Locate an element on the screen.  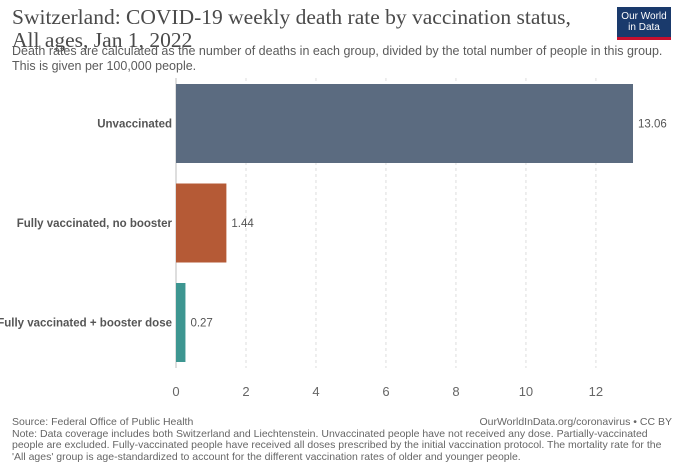
category-label: Fully vaccinated, no booster is located at coordinates (95, 224).